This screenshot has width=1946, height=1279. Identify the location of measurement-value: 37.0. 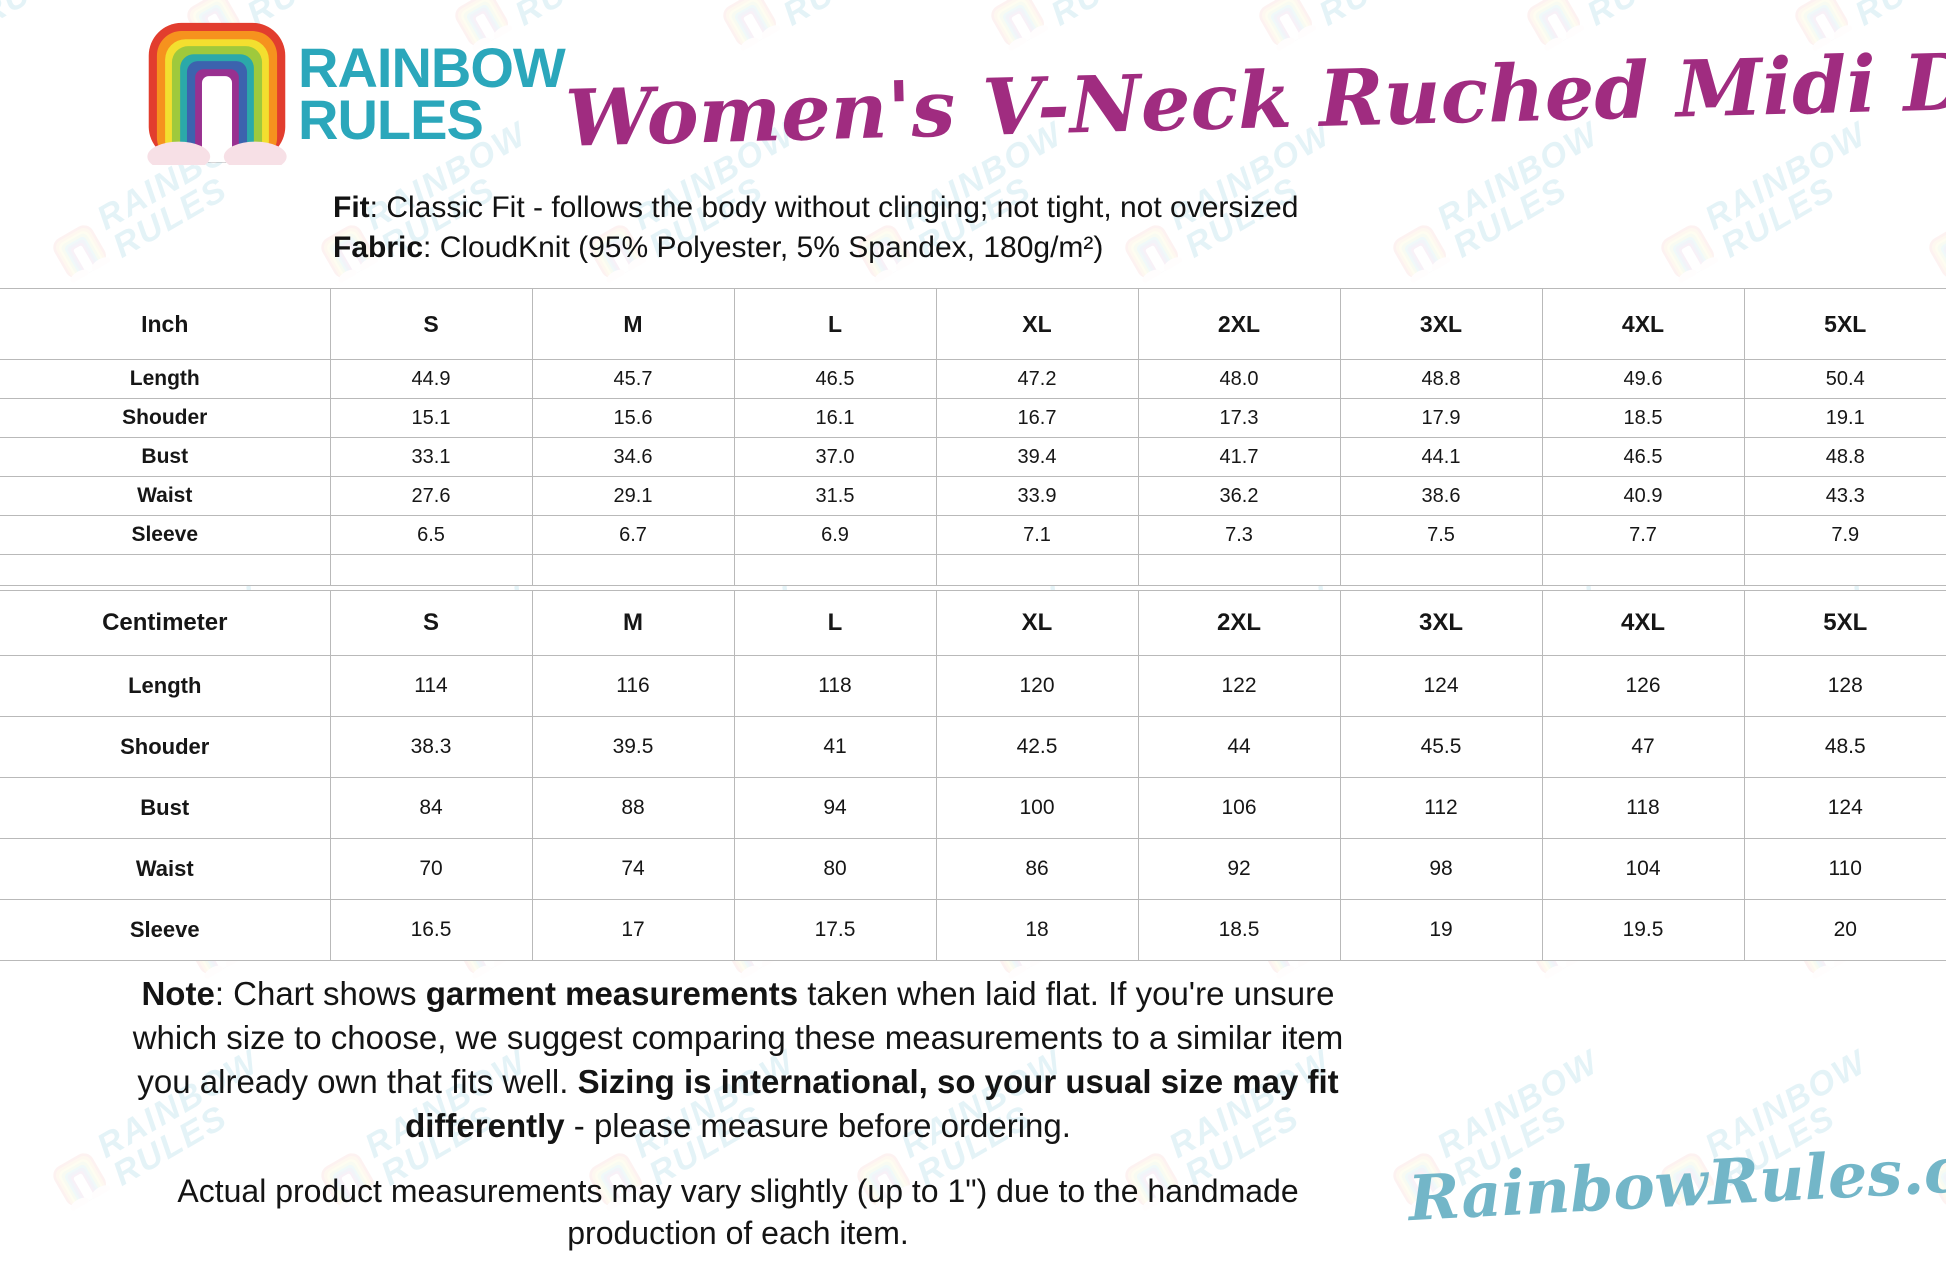
(835, 457).